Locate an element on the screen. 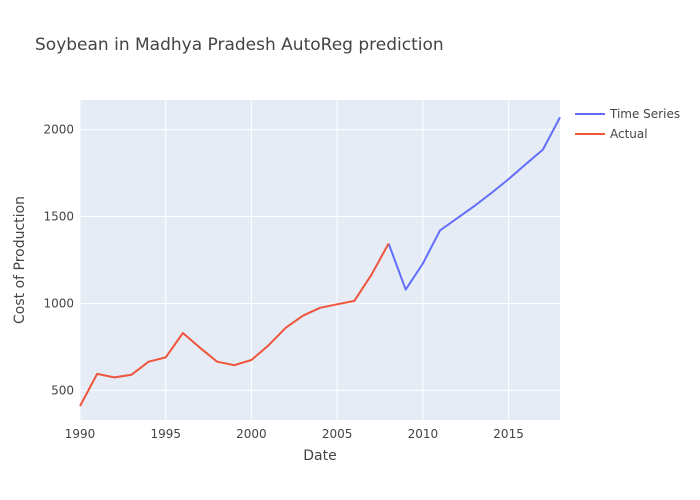 The image size is (700, 500). y-tick-label: 500 is located at coordinates (62, 390).